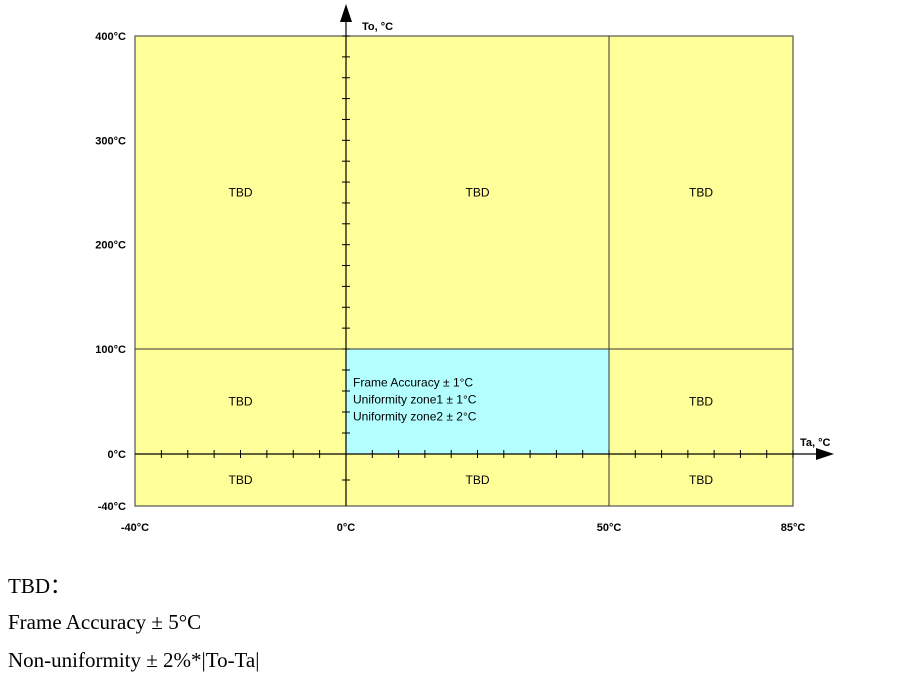 Image resolution: width=908 pixels, height=676 pixels. I want to click on y-tick-label: 400°C, so click(110, 37).